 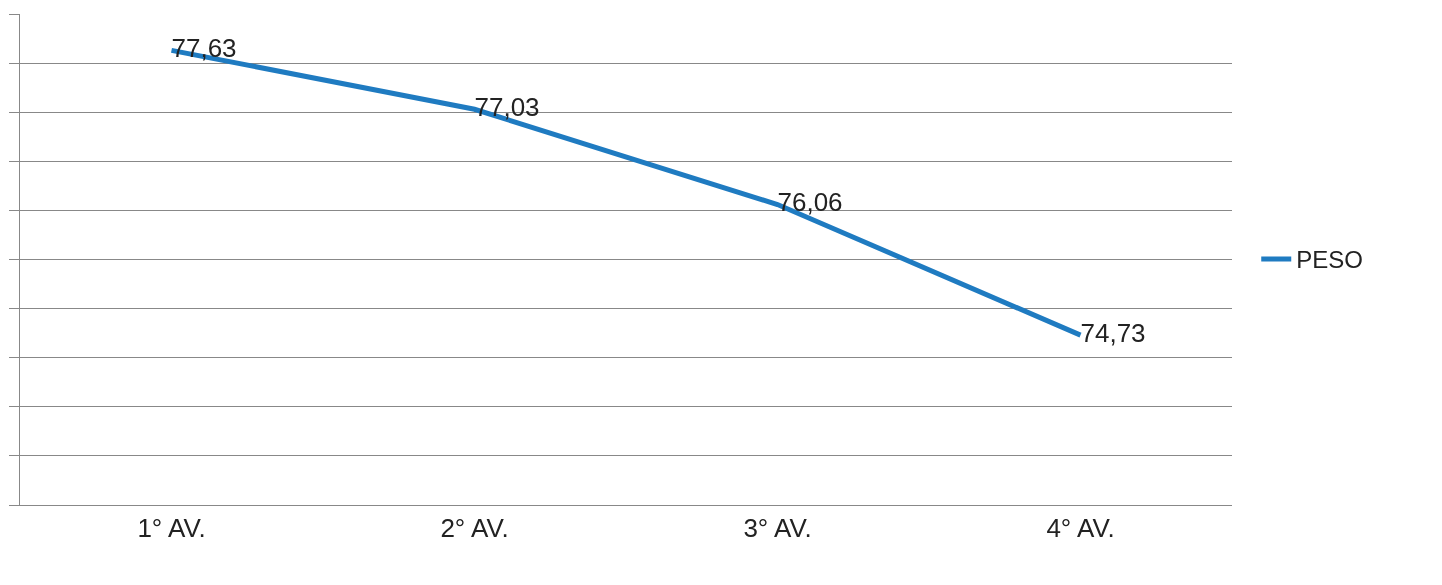 What do you see at coordinates (1113, 332) in the screenshot?
I see `data-label: 74,73` at bounding box center [1113, 332].